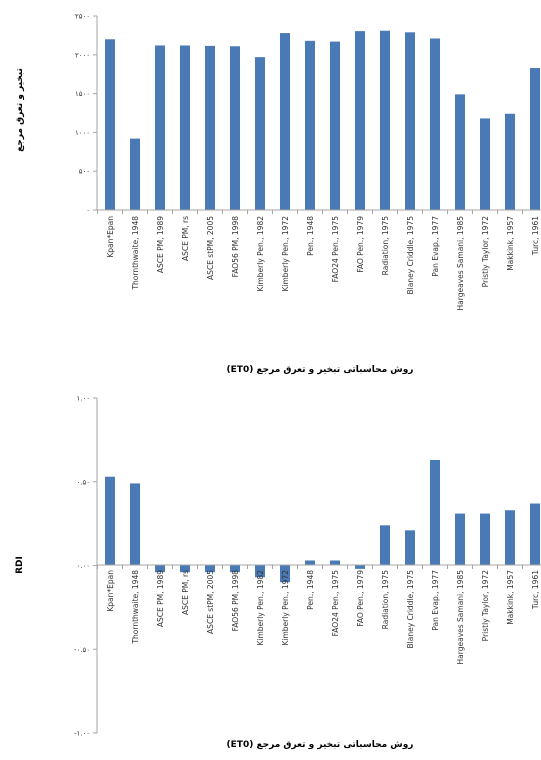  I want to click on chart1-category-label: FAO24 Pen., 1975, so click(335, 249).